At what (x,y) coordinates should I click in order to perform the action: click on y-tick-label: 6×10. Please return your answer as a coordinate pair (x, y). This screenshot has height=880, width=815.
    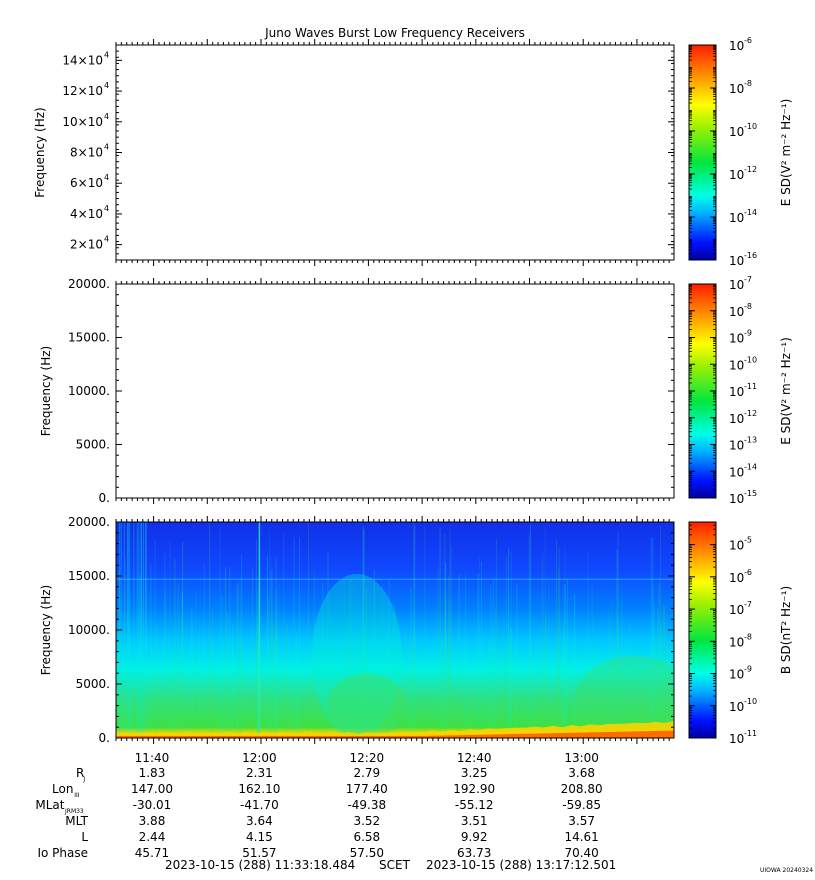
    Looking at the image, I should click on (86, 183).